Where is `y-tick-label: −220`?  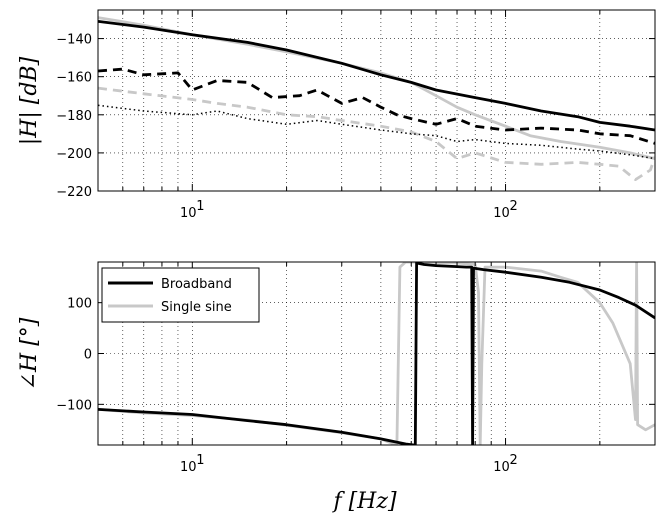
y-tick-label: −220 is located at coordinates (74, 192).